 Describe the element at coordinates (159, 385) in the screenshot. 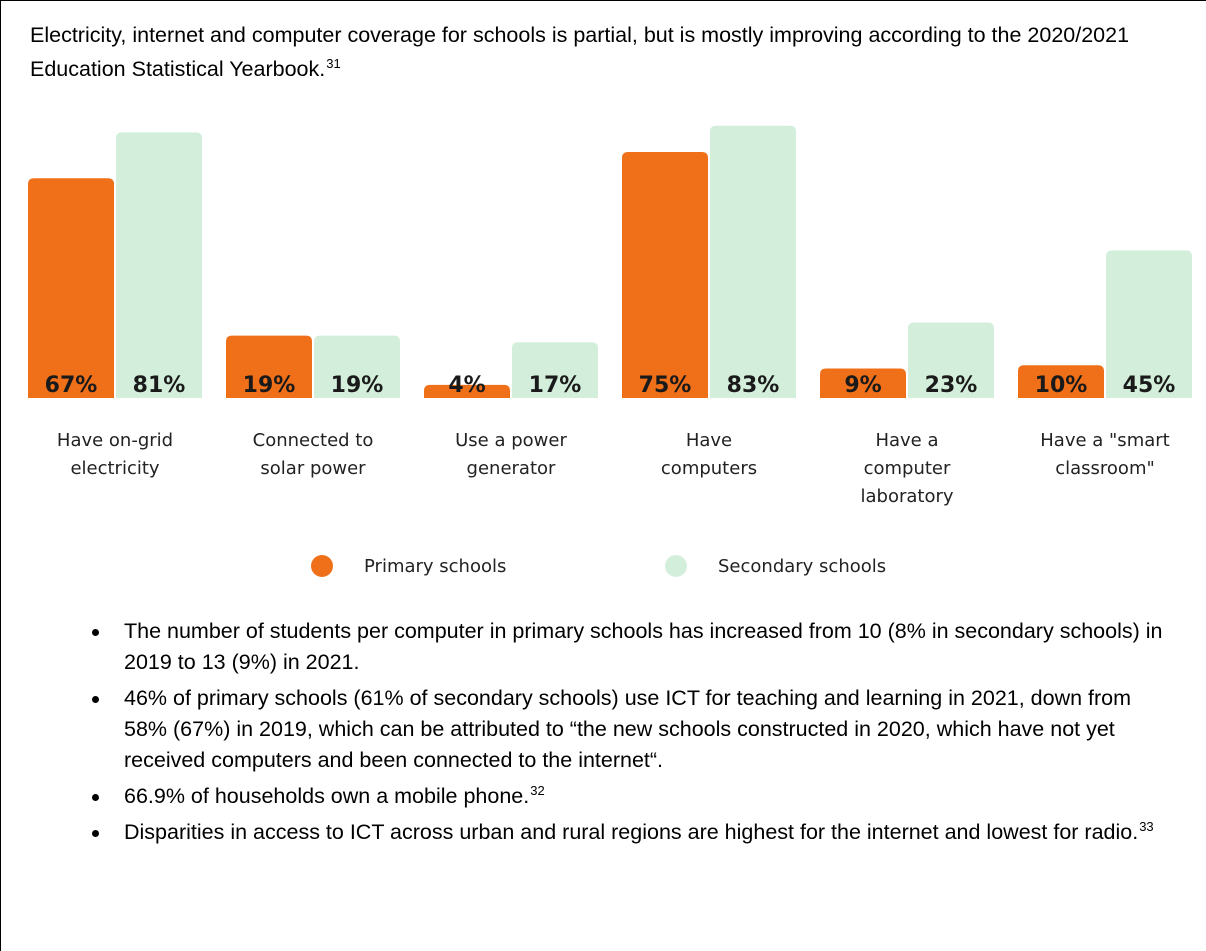

I see `secondary-value-label: 81%` at that location.